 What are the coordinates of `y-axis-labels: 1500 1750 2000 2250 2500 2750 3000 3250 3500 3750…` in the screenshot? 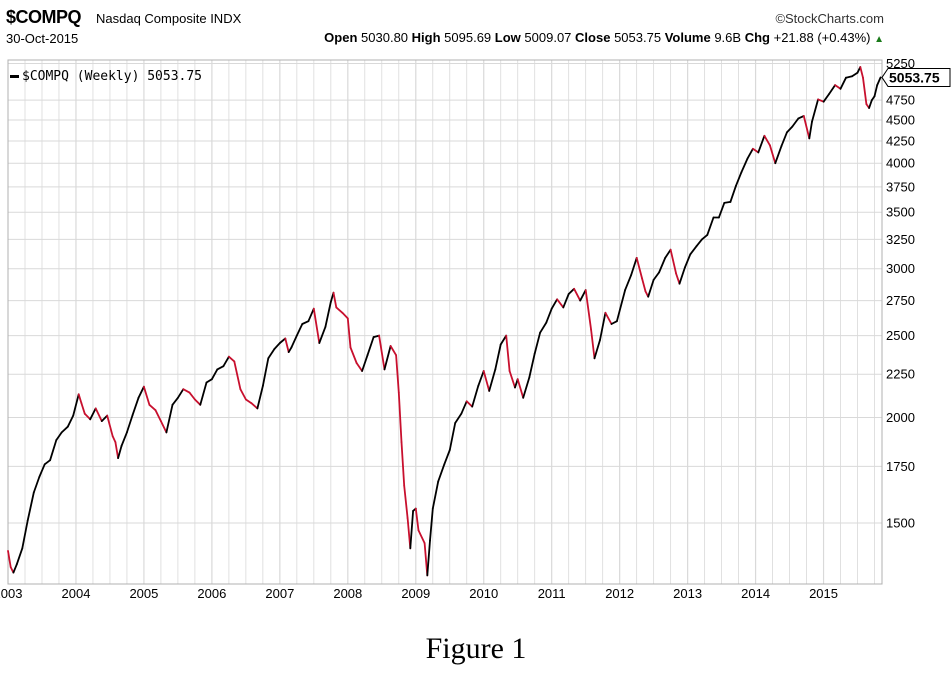 It's located at (900, 293).